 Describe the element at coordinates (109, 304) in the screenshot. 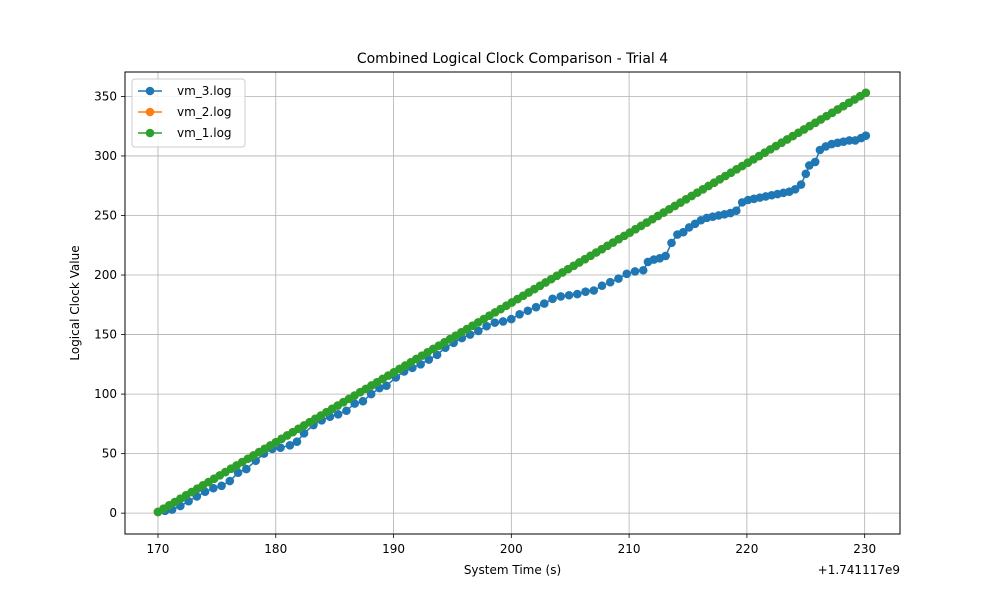

I see `y-axis: 0 50 100 150 200 250 300 350` at that location.